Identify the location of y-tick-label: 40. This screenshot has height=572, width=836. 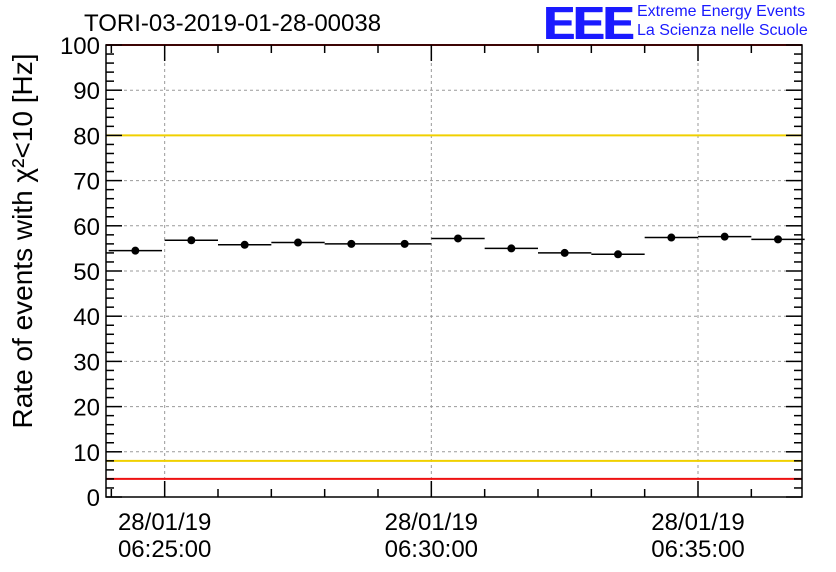
(86, 317).